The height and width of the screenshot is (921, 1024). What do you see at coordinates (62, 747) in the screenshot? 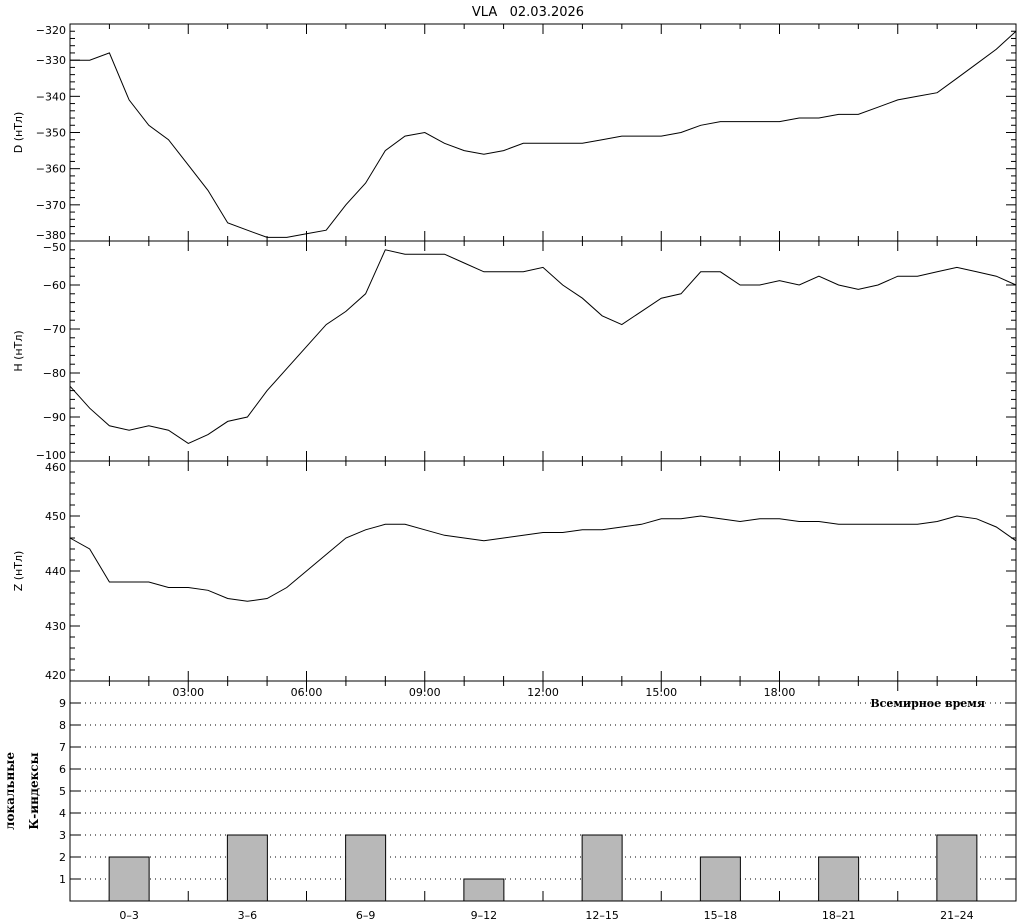
I see `y-tick-label: 7` at bounding box center [62, 747].